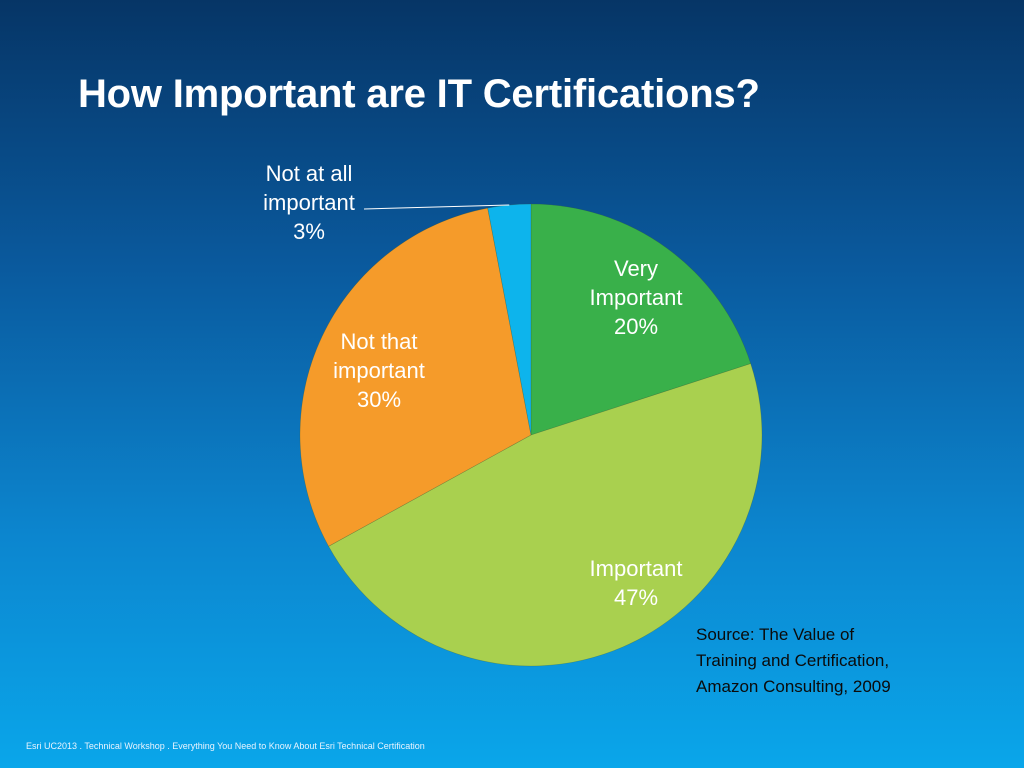 This screenshot has height=768, width=1024. What do you see at coordinates (309, 202) in the screenshot?
I see `pie-label-not-at-all-important: Not at all important 3%` at bounding box center [309, 202].